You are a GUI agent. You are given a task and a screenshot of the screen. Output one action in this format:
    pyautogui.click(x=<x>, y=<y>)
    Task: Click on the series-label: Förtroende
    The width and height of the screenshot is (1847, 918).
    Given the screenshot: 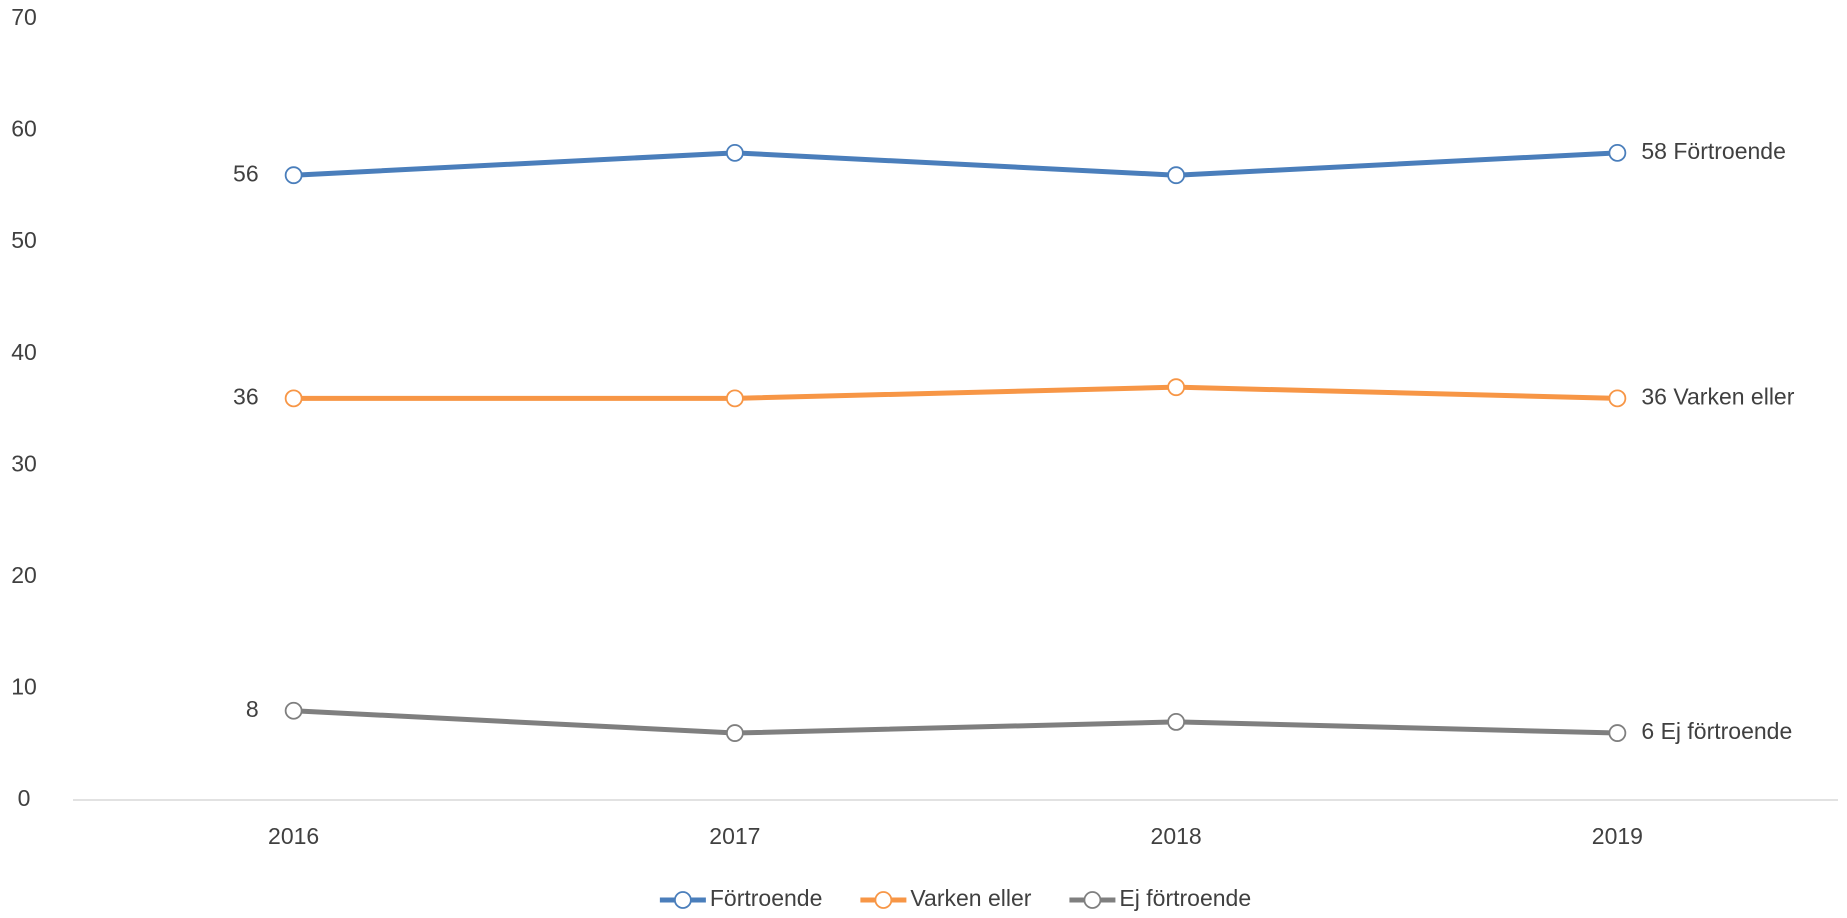 What is the action you would take?
    pyautogui.click(x=1729, y=151)
    